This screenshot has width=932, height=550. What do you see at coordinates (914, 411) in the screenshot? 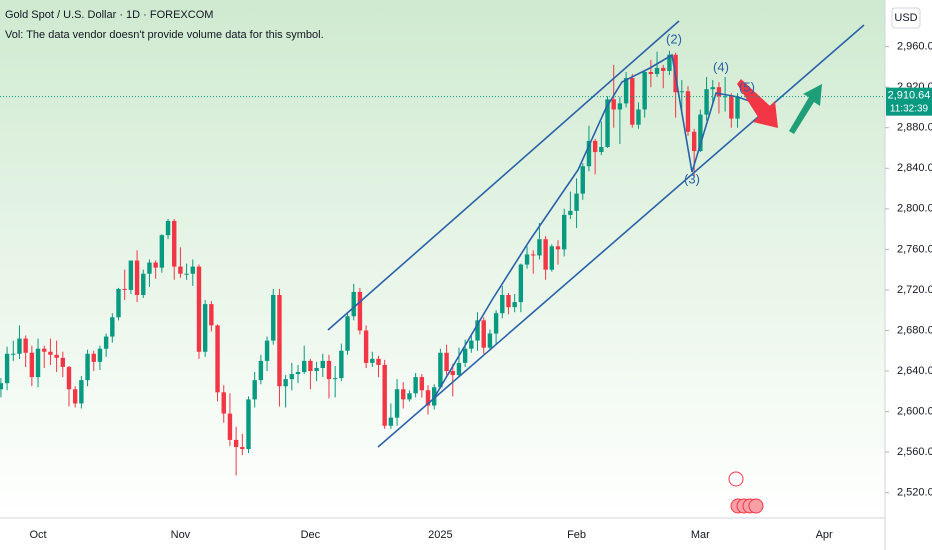
I see `y-tick-label: 2,600.00` at bounding box center [914, 411].